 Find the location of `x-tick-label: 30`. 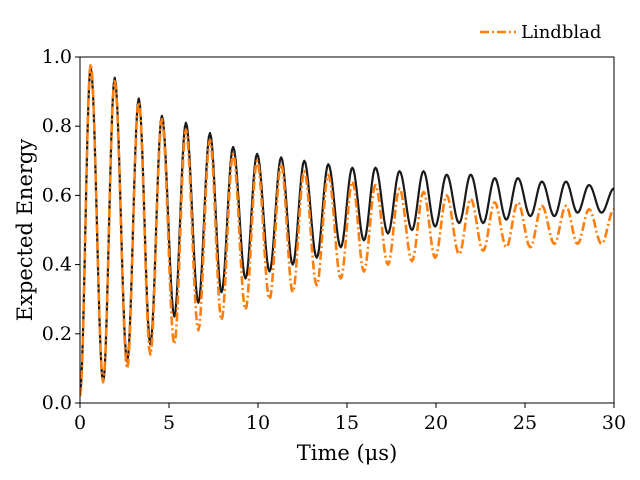

x-tick-label: 30 is located at coordinates (614, 423).